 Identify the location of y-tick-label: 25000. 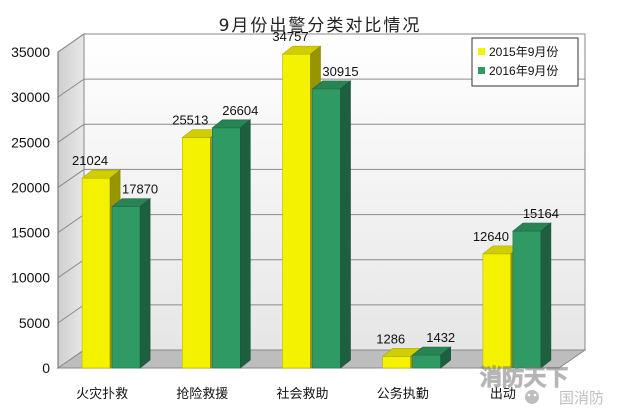
(30, 142).